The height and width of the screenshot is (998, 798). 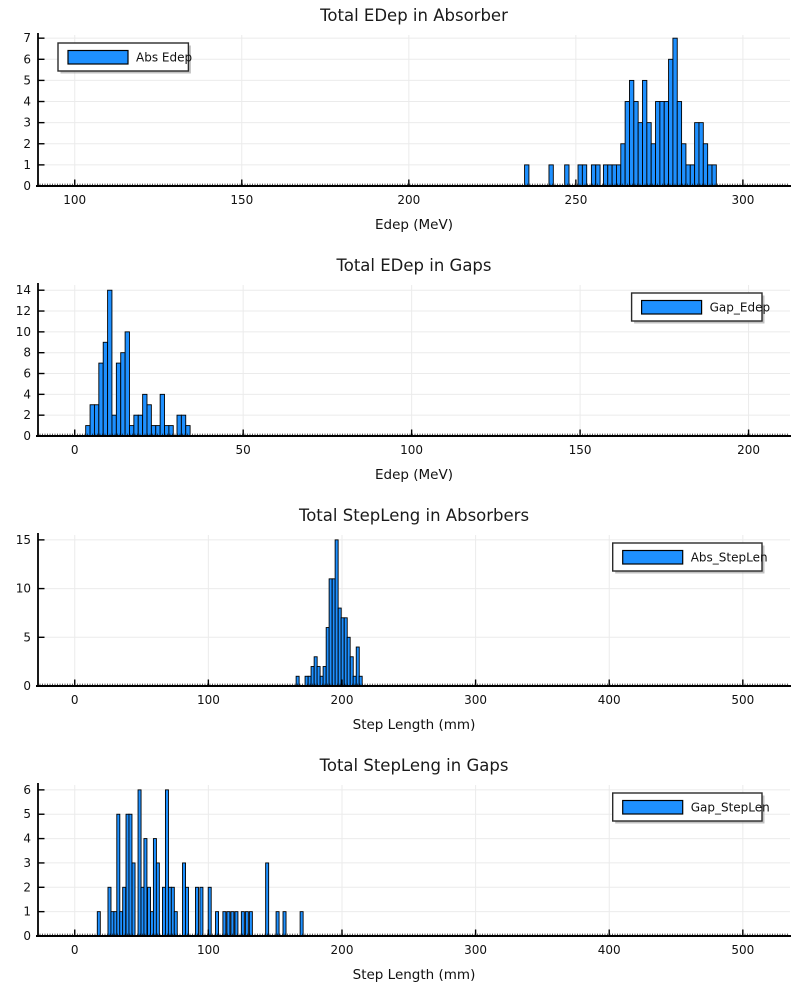 I want to click on y-tick-label: 8, so click(x=27, y=353).